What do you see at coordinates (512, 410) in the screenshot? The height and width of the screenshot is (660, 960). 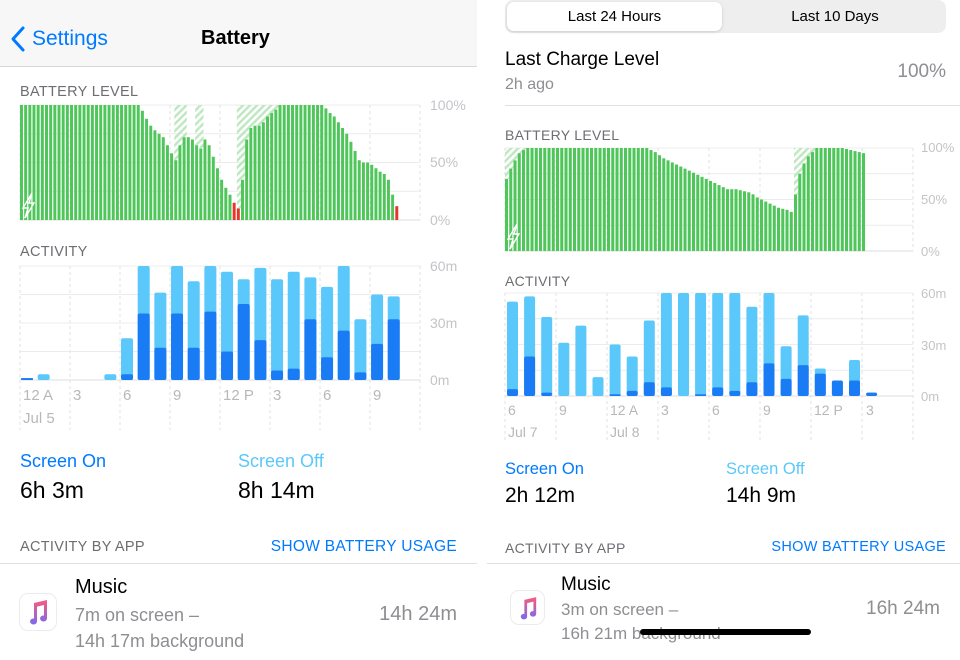 I see `time-tick: 6` at bounding box center [512, 410].